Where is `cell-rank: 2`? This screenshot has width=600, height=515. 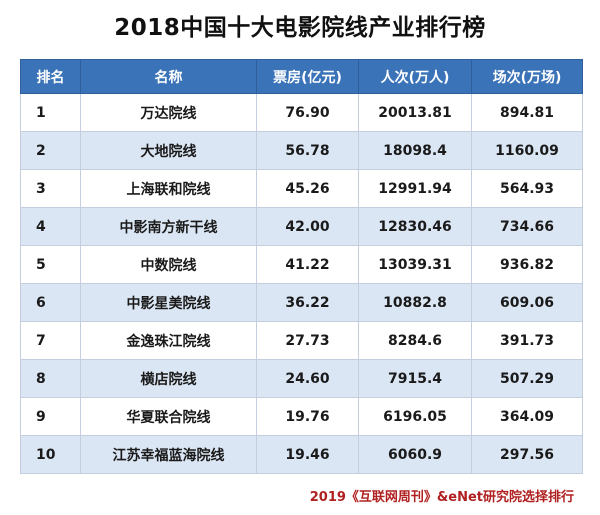 cell-rank: 2 is located at coordinates (50, 150).